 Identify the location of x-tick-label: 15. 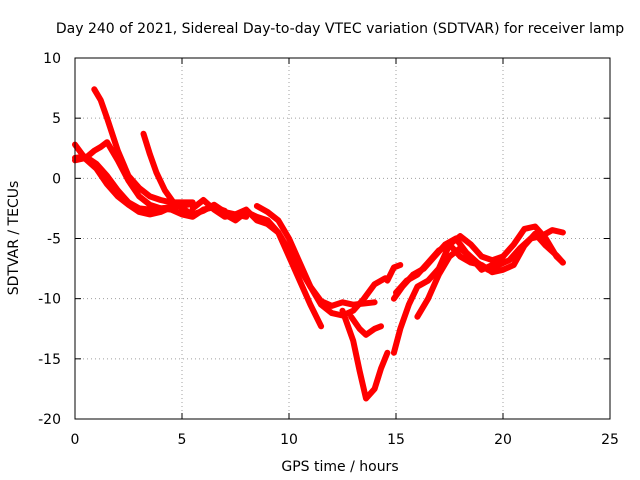
(396, 440).